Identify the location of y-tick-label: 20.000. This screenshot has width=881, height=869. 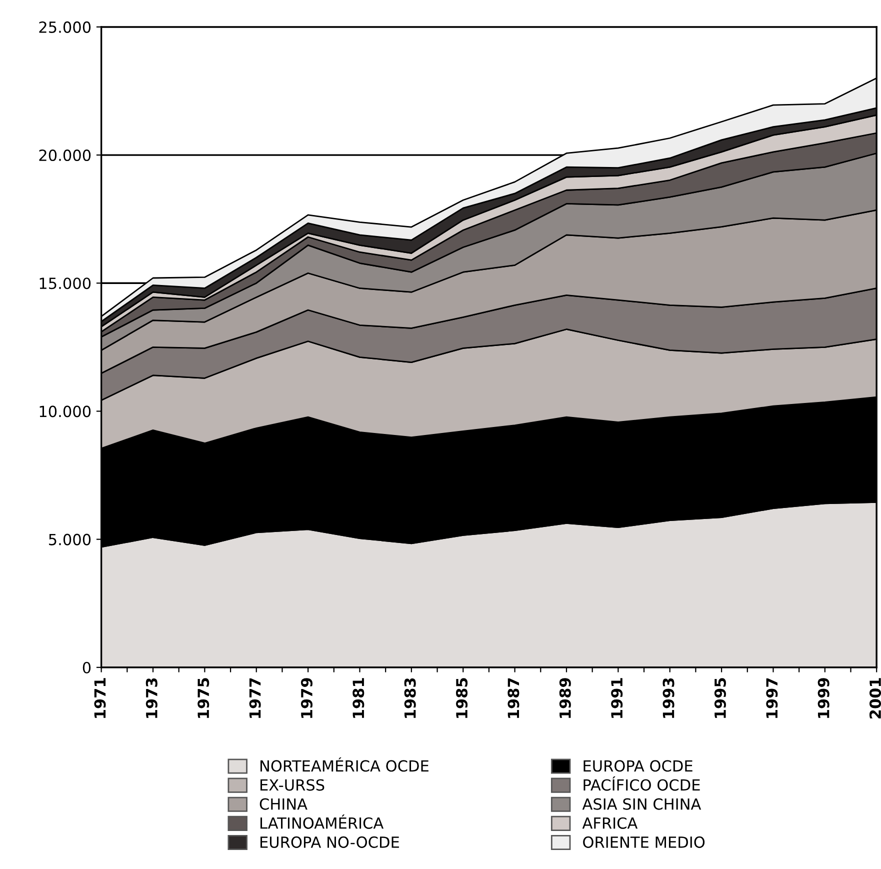
(65, 155).